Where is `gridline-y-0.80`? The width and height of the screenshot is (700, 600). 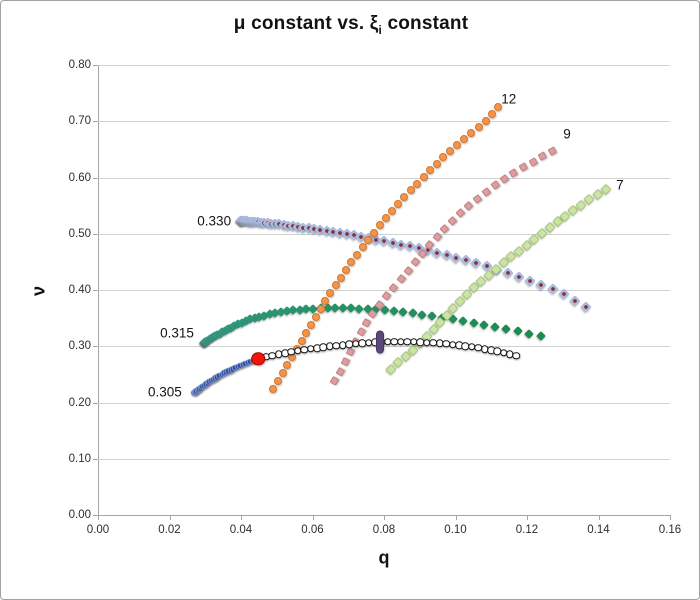 gridline-y-0.80 is located at coordinates (384, 65).